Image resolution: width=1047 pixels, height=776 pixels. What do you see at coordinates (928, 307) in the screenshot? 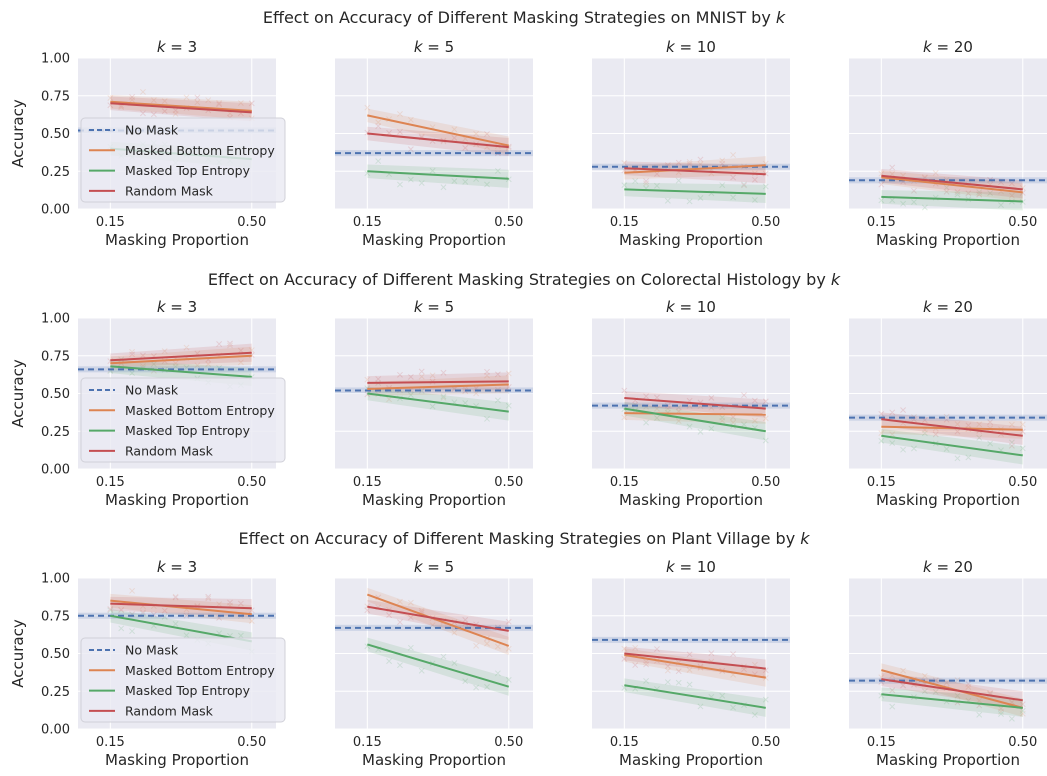
I see `panel-title-k: k` at bounding box center [928, 307].